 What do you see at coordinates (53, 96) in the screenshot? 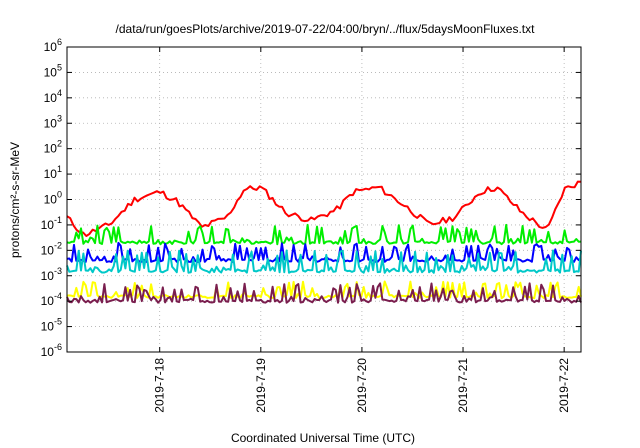
I see `y-tick-label: 10⁴` at bounding box center [53, 96].